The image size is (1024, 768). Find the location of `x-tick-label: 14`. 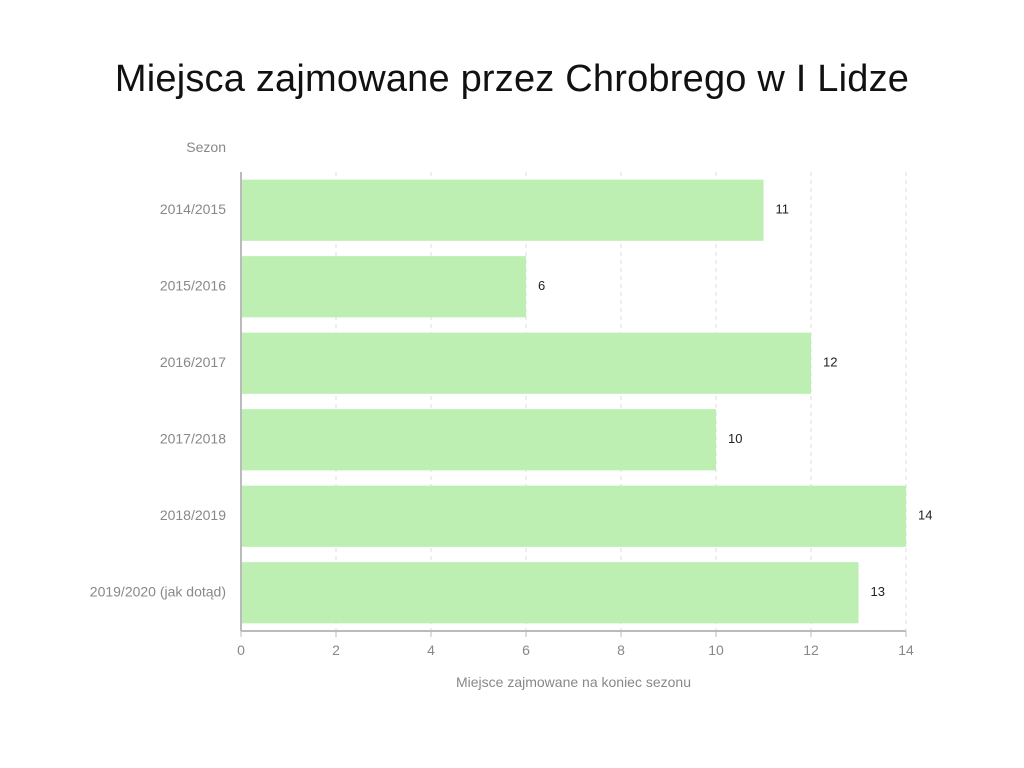

x-tick-label: 14 is located at coordinates (906, 650).